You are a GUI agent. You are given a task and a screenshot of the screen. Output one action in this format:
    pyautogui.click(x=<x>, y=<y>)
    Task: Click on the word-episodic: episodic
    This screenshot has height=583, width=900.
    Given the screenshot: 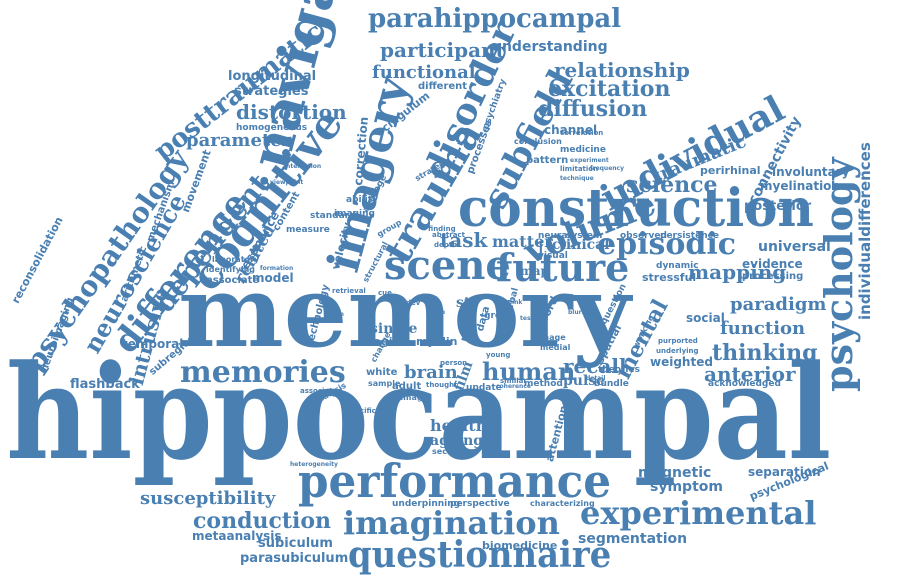 What is the action you would take?
    pyautogui.click(x=666, y=244)
    